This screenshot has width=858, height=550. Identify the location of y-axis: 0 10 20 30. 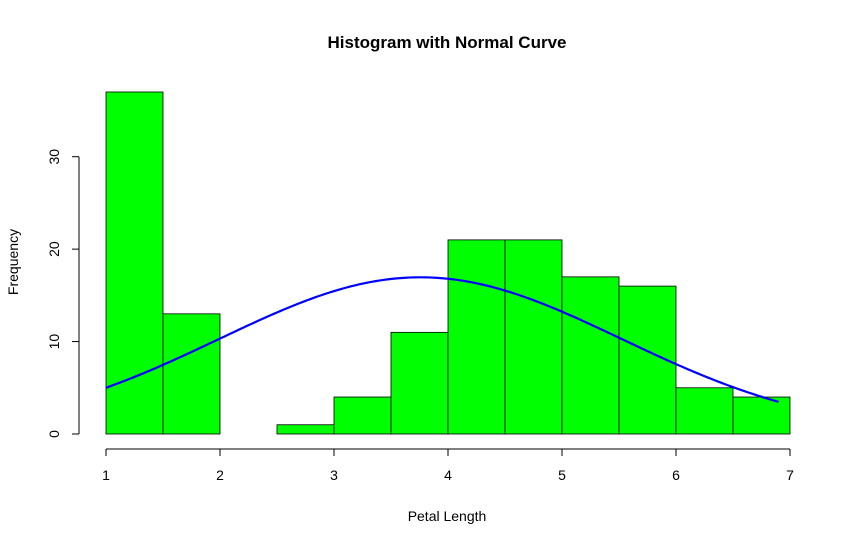
(63, 293).